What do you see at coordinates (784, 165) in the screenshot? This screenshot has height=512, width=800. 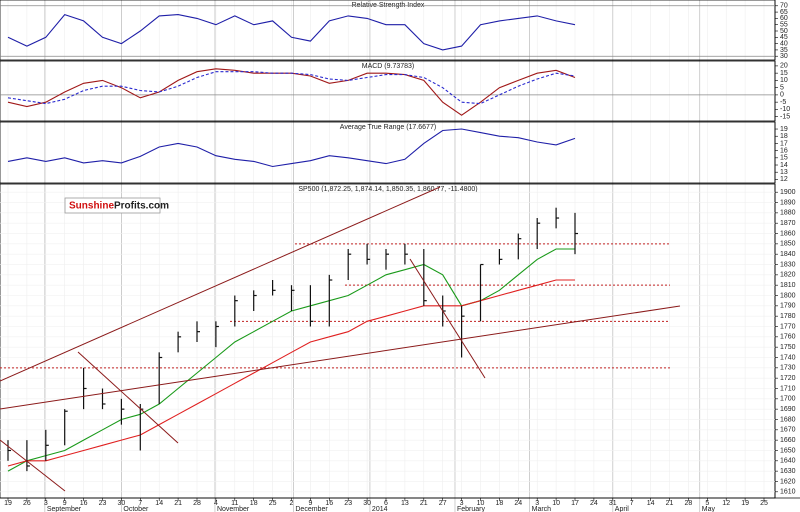 I see `y-tick-label: 14` at bounding box center [784, 165].